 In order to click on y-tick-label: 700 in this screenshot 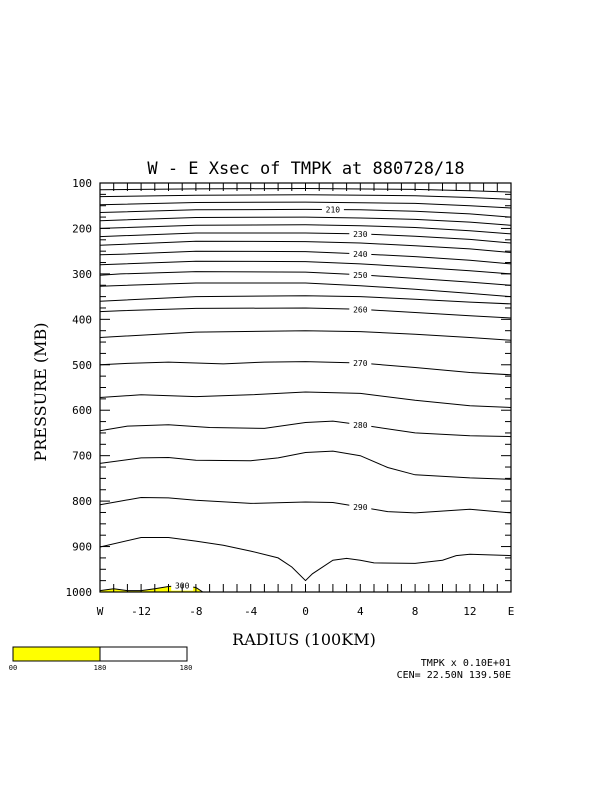, I will do `click(82, 456)`.